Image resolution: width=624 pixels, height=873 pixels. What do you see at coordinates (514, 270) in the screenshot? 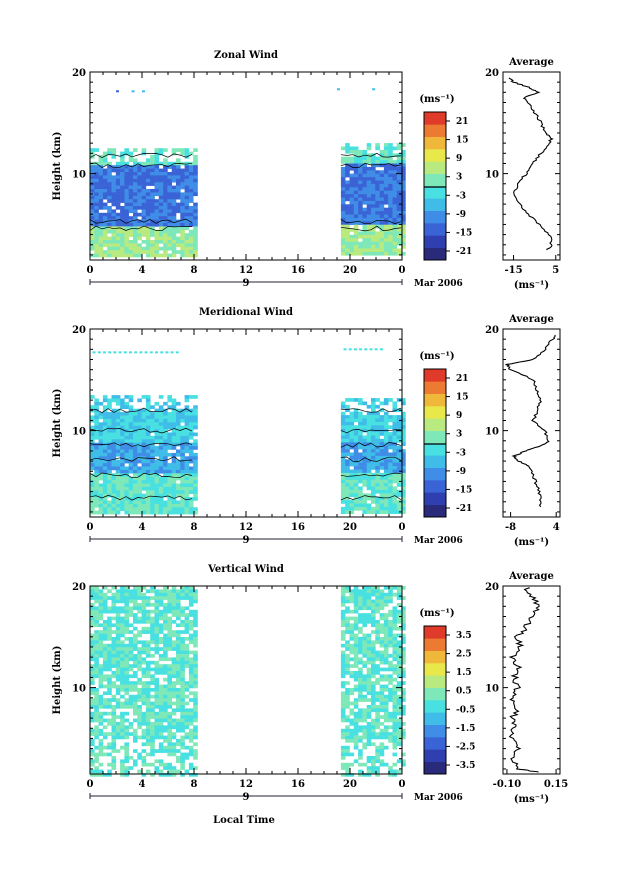
I see `average-x-tick-label: -15` at bounding box center [514, 270].